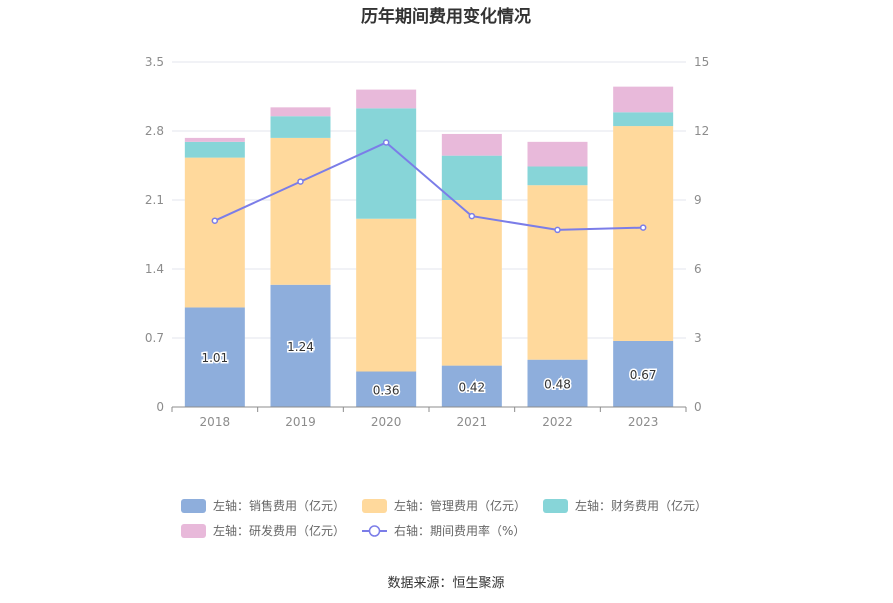 The width and height of the screenshot is (893, 603). I want to click on y-right-tick-label: 0, so click(698, 407).